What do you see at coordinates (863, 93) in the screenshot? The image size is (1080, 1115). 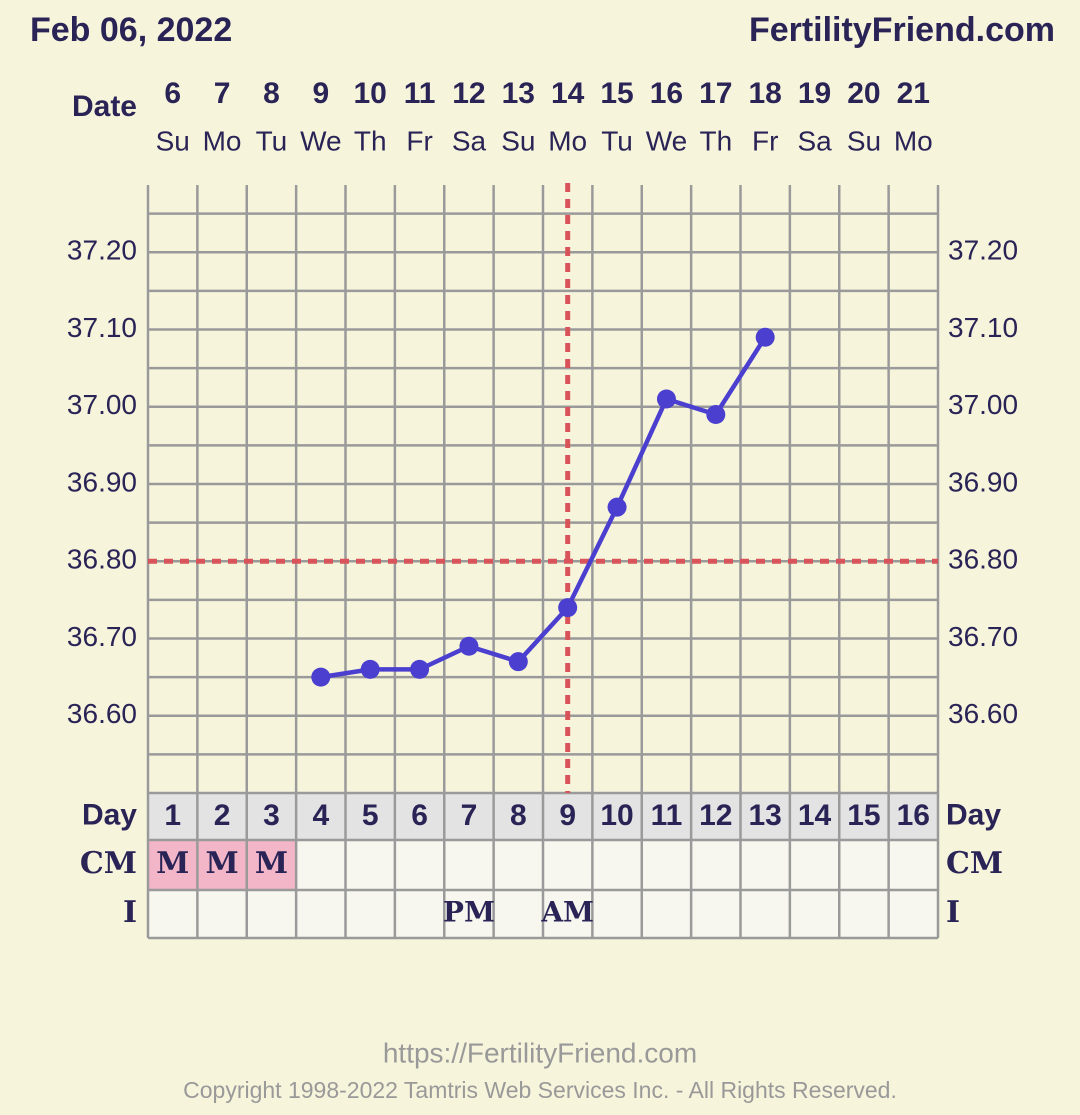 I see `date-number: 20` at bounding box center [863, 93].